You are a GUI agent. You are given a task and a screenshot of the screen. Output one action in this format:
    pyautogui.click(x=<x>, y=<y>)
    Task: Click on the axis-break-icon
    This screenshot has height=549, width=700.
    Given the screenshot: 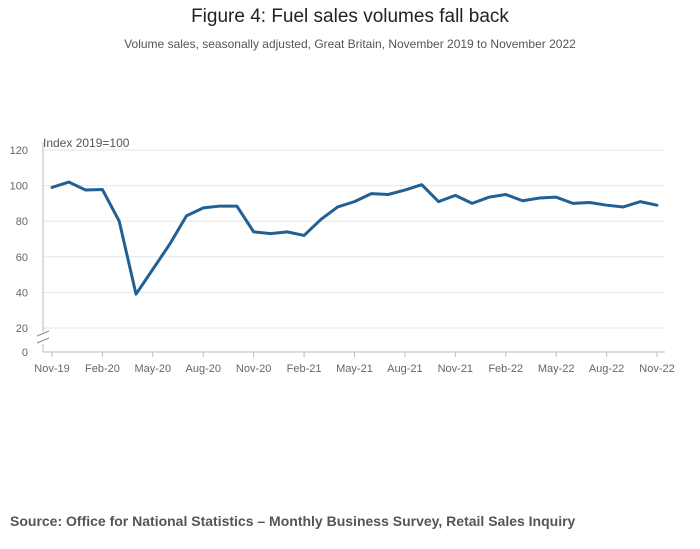 What is the action you would take?
    pyautogui.click(x=43, y=337)
    